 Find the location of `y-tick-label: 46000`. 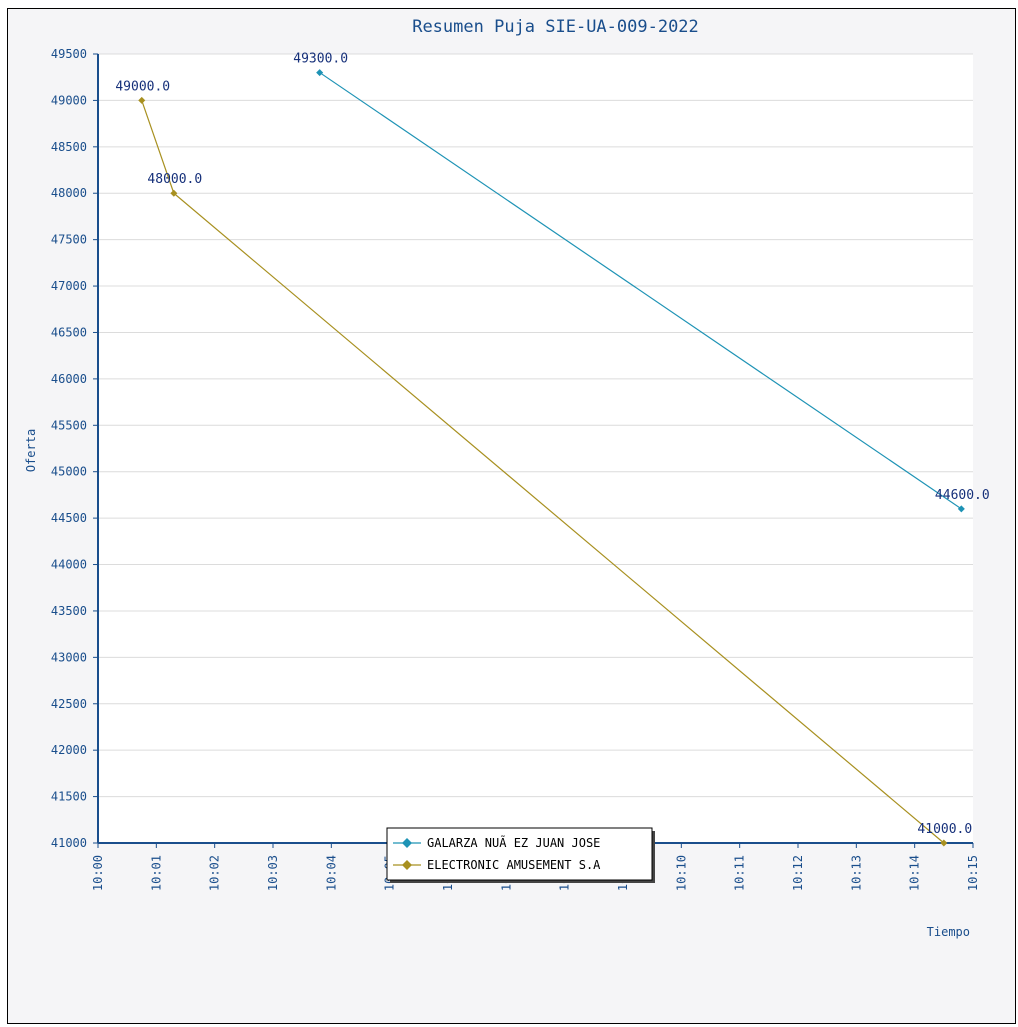

y-tick-label: 46000 is located at coordinates (69, 379).